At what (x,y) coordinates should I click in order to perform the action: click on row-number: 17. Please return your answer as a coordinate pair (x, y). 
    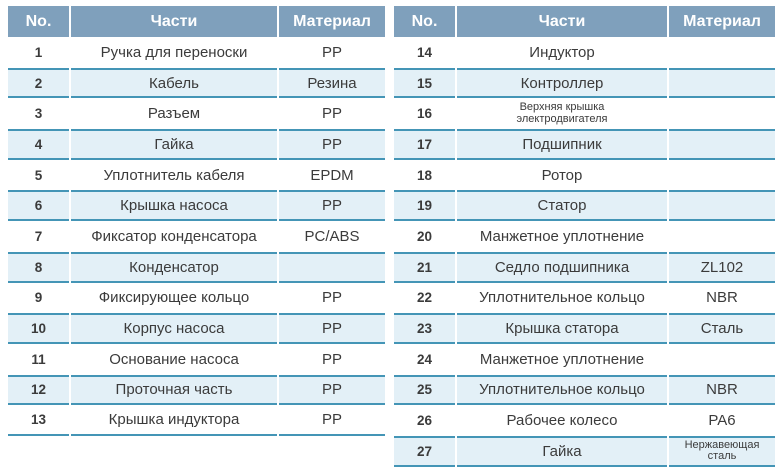
    Looking at the image, I should click on (424, 144).